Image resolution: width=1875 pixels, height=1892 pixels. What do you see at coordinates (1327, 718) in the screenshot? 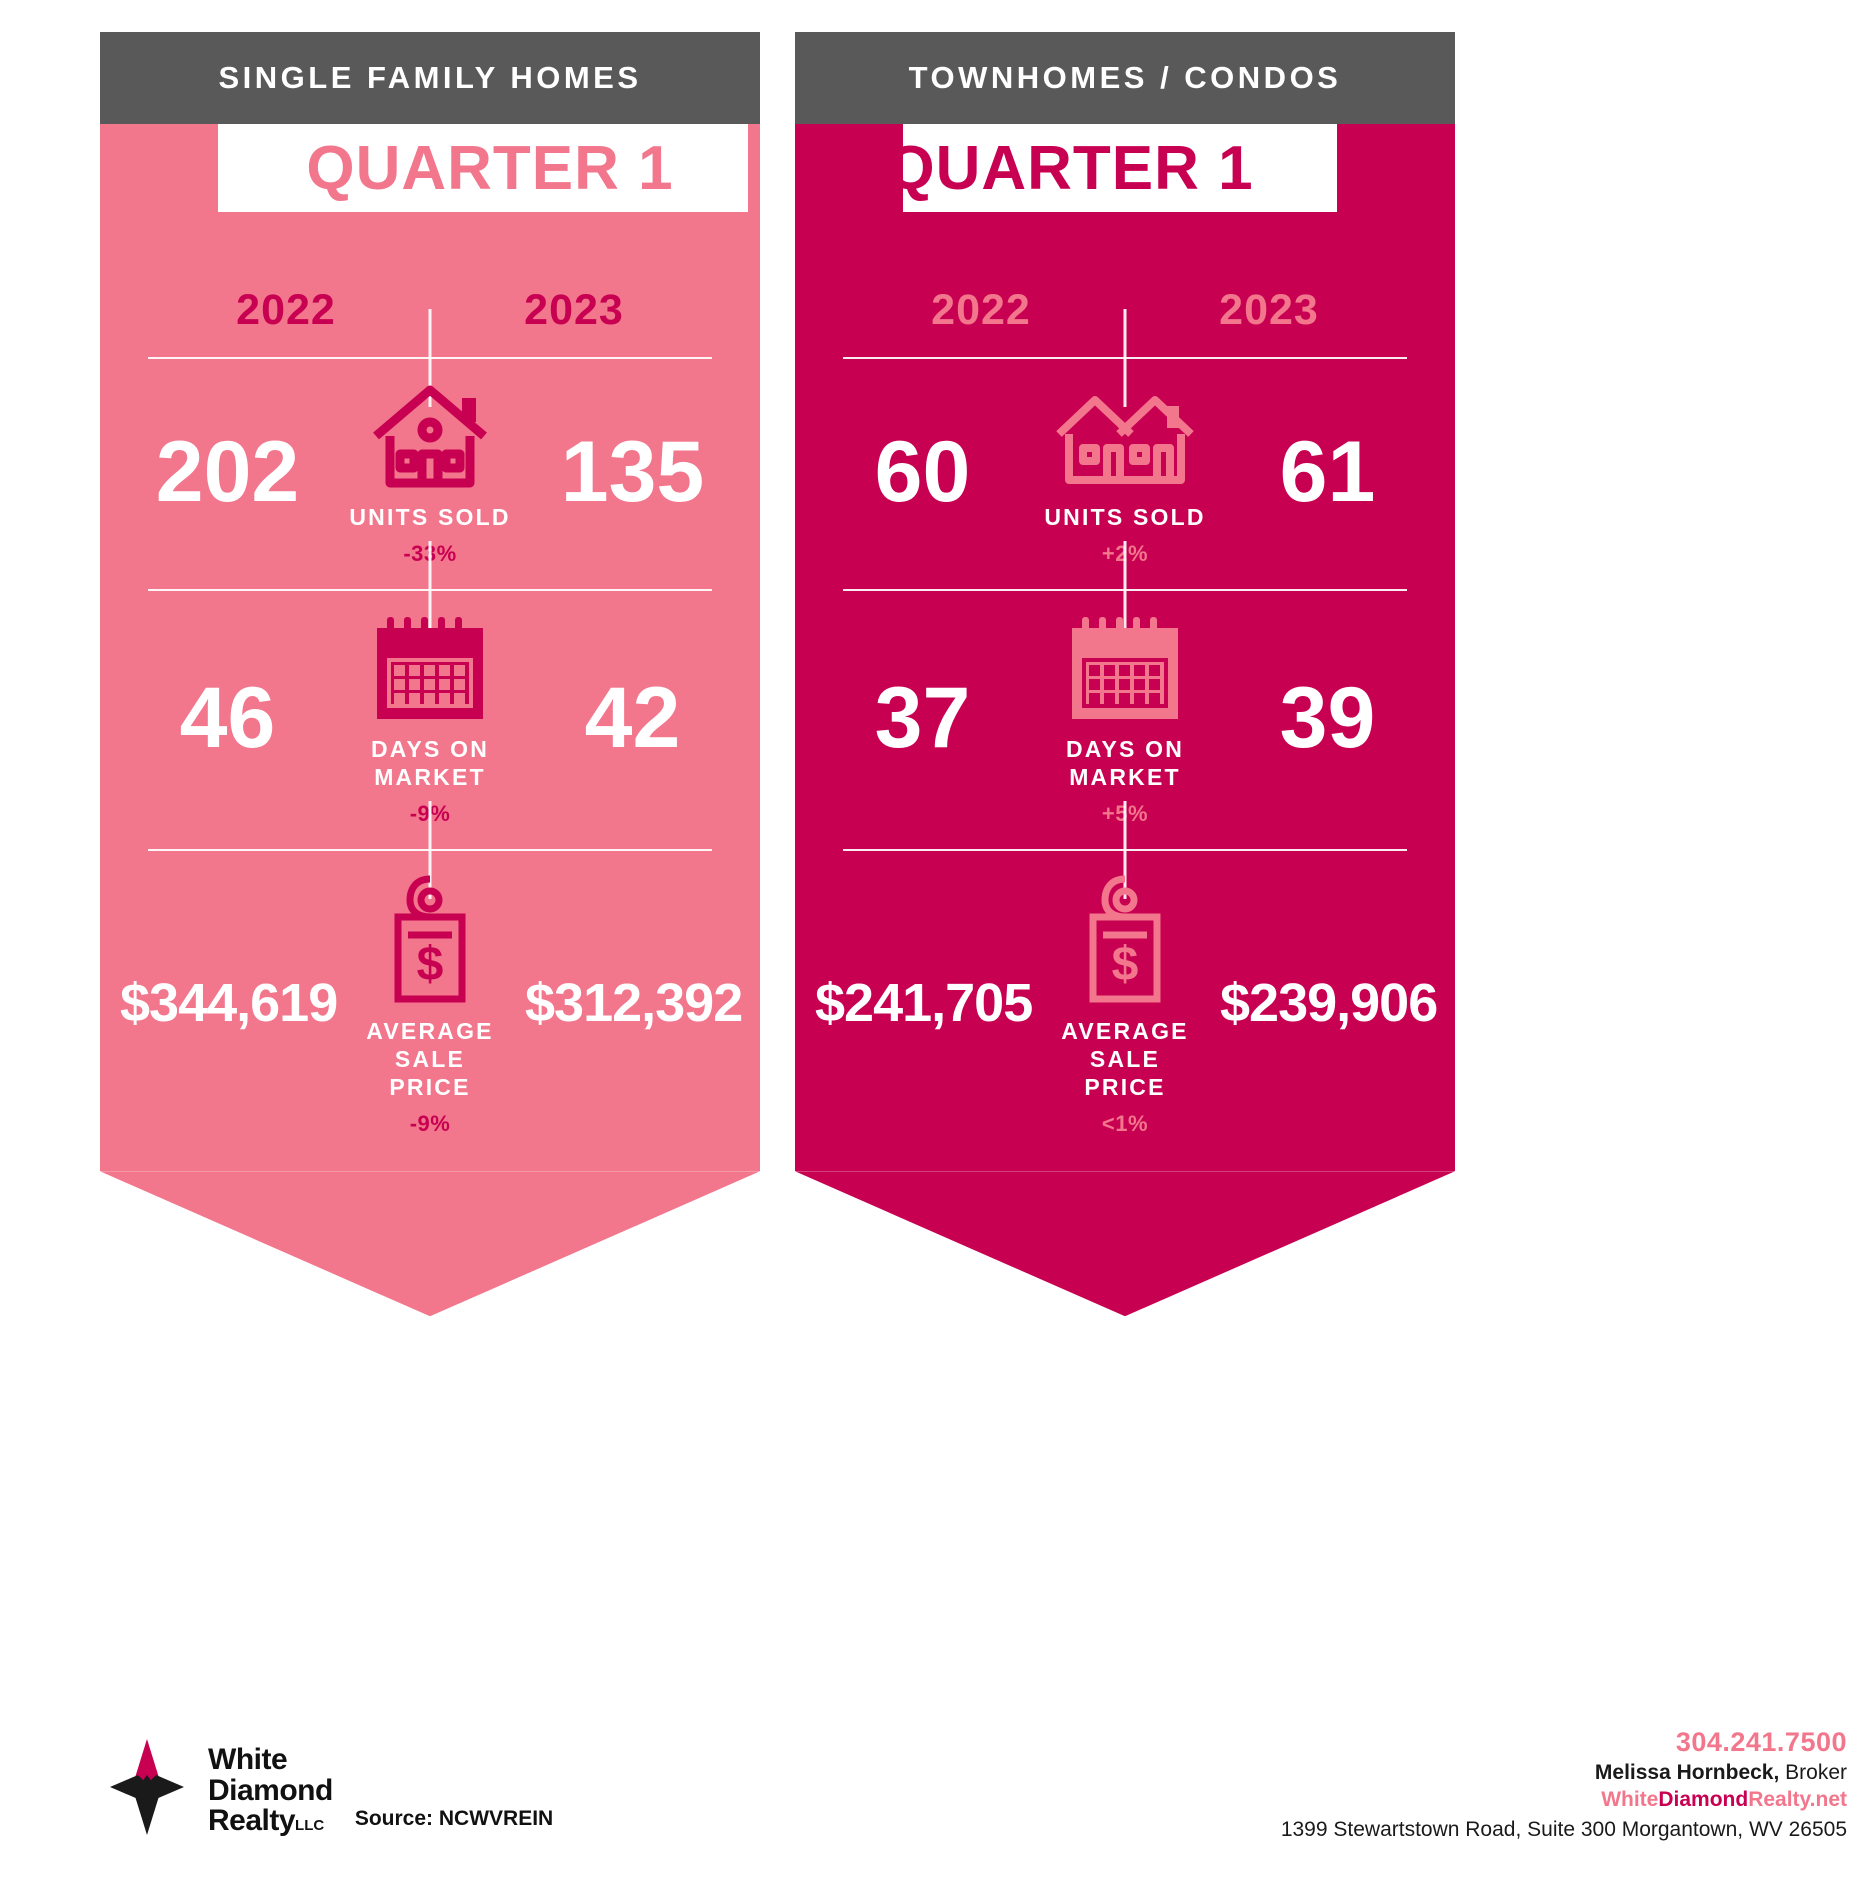
I see `metric-value-2023: 39` at bounding box center [1327, 718].